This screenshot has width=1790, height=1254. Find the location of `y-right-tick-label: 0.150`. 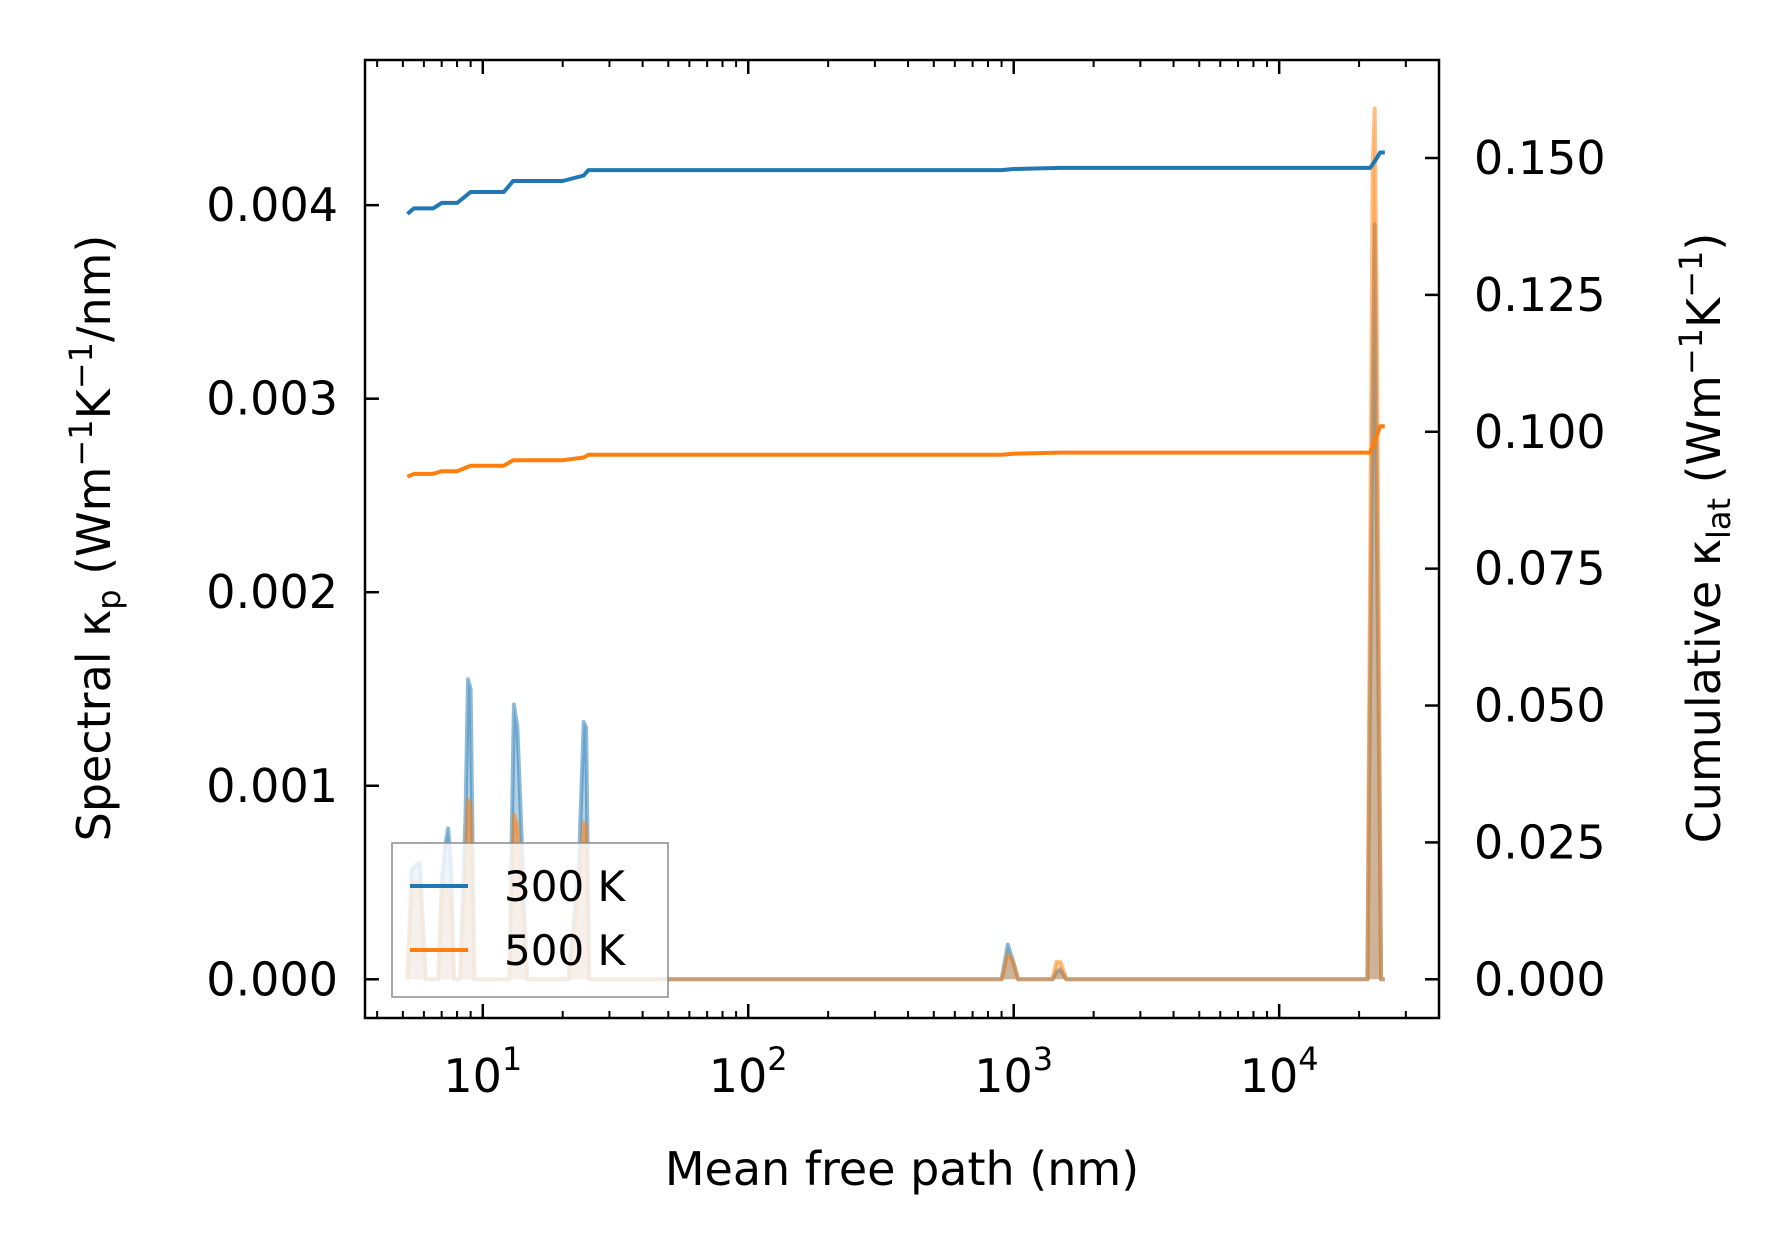

y-right-tick-label: 0.150 is located at coordinates (1540, 158).